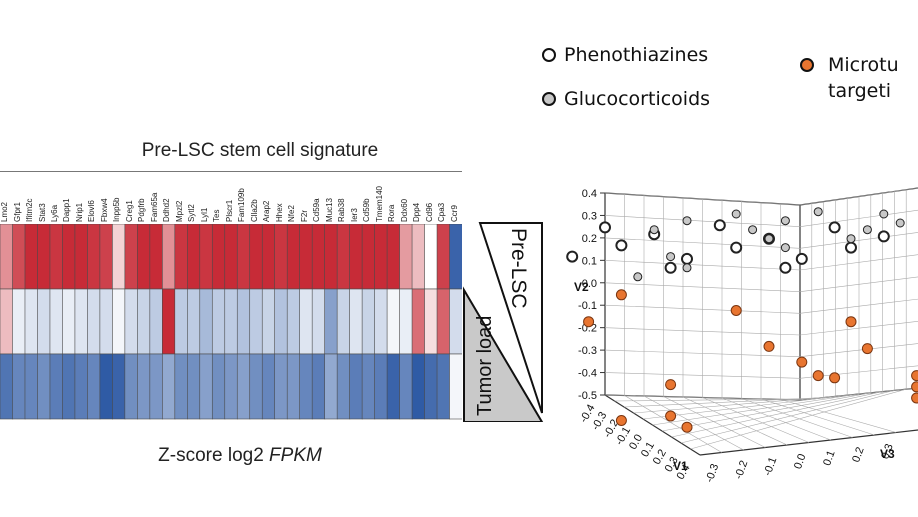 This screenshot has height=517, width=918. Describe the element at coordinates (92, 211) in the screenshot. I see `gene-label: Elovl6` at that location.